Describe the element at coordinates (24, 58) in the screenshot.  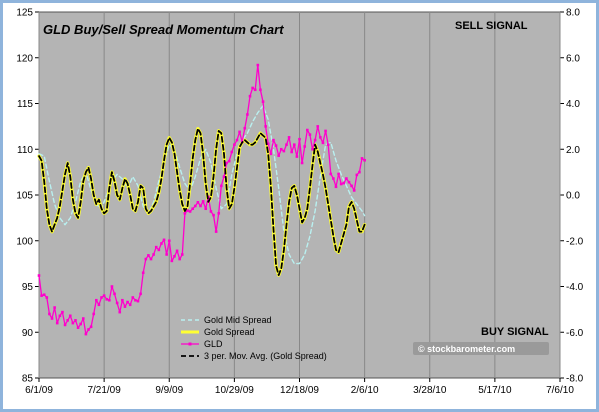
I see `left-tick-label: 120` at that location.